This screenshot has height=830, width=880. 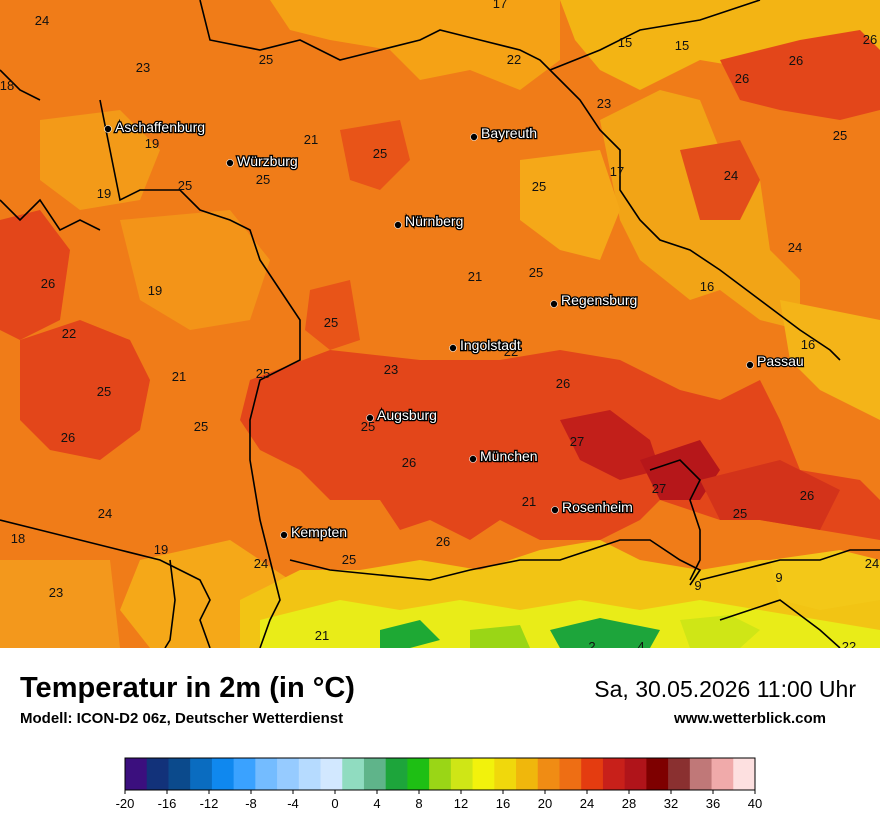 I want to click on legend-swatches, so click(x=440, y=774).